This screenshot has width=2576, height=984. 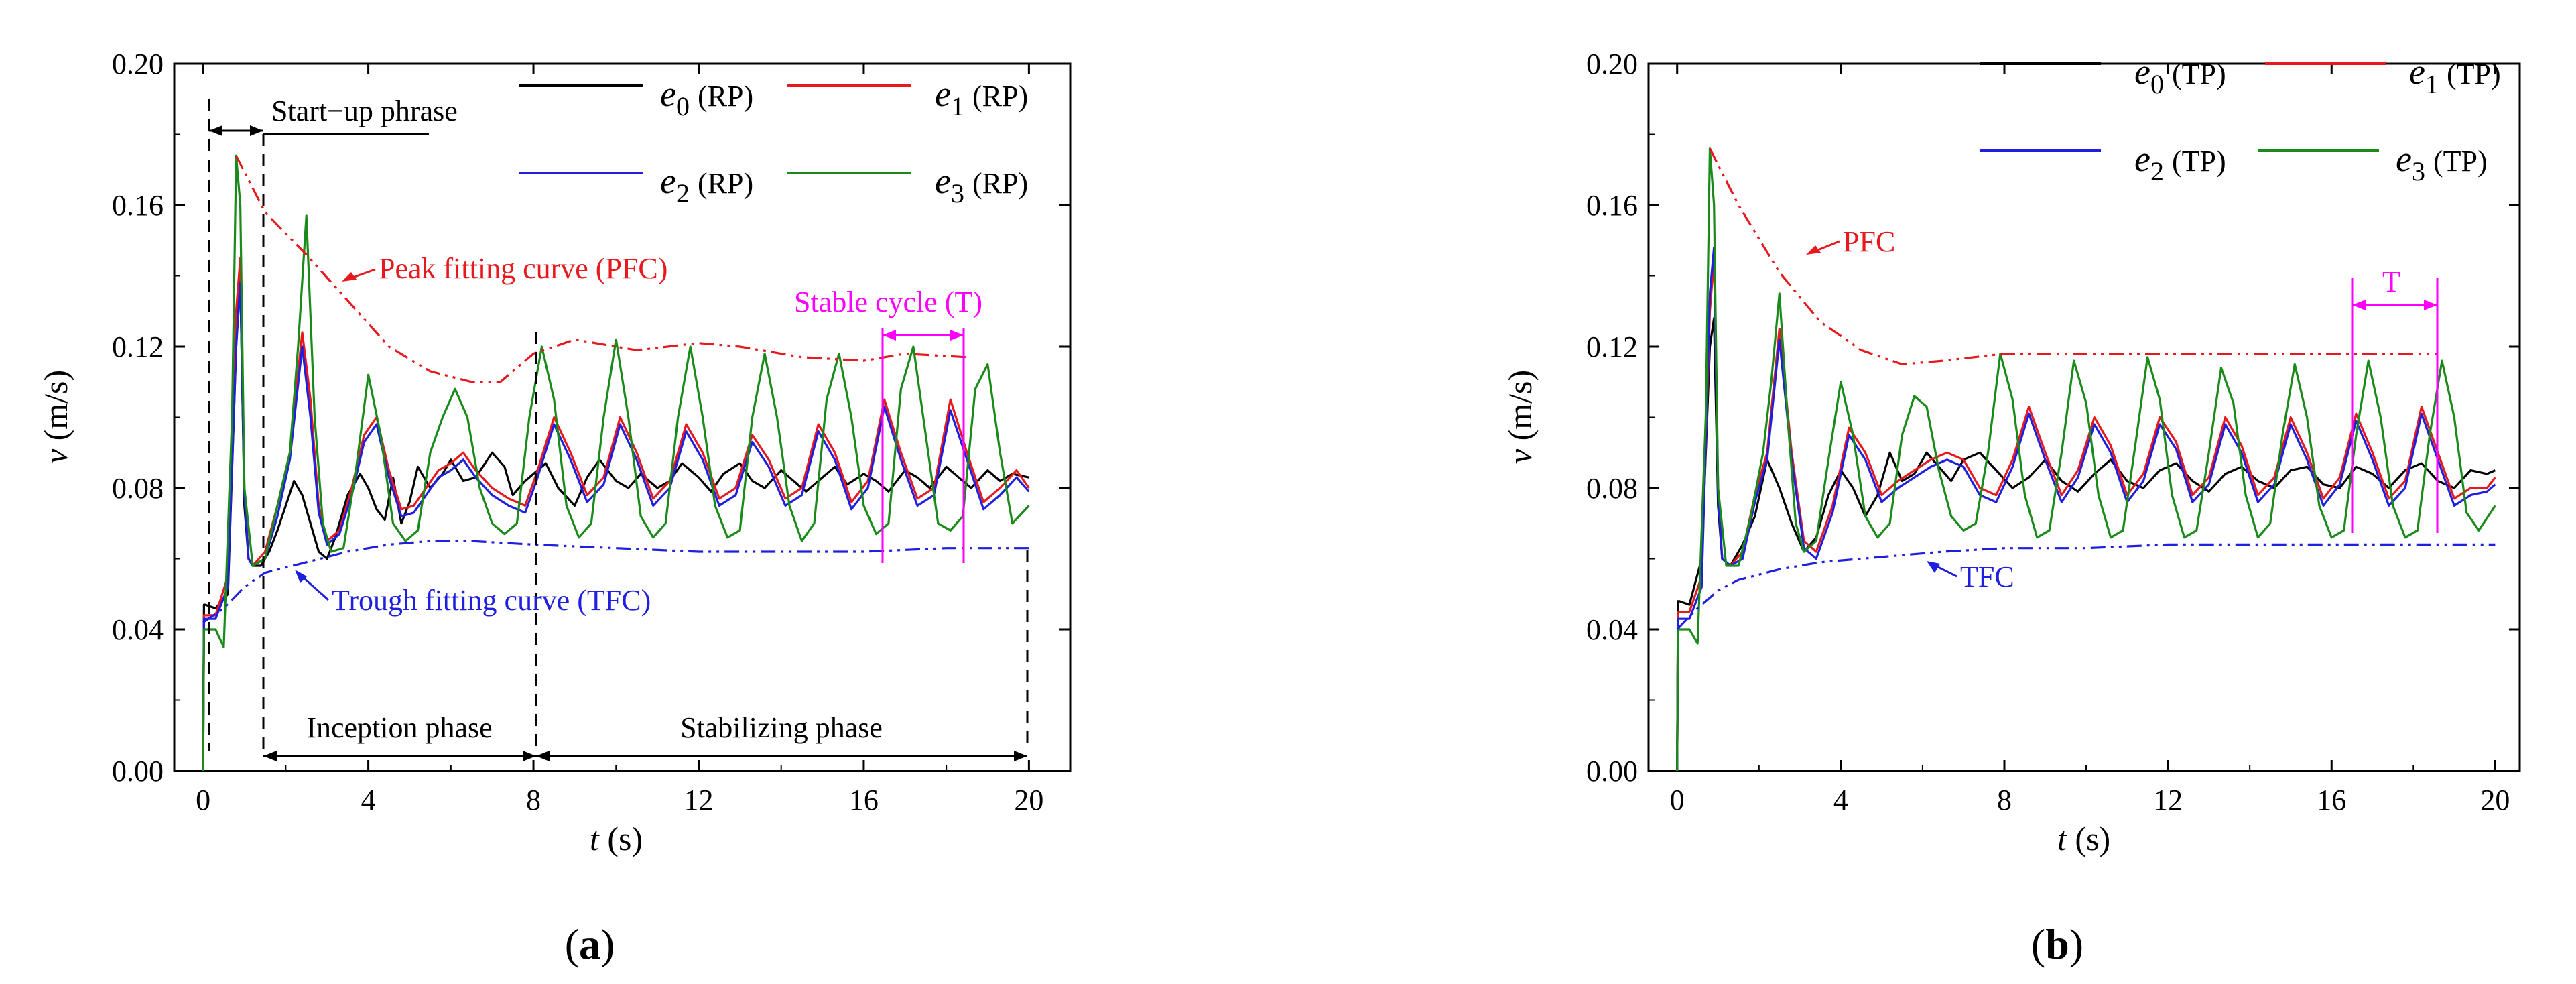 I want to click on panel-label-a: (a), so click(x=590, y=944).